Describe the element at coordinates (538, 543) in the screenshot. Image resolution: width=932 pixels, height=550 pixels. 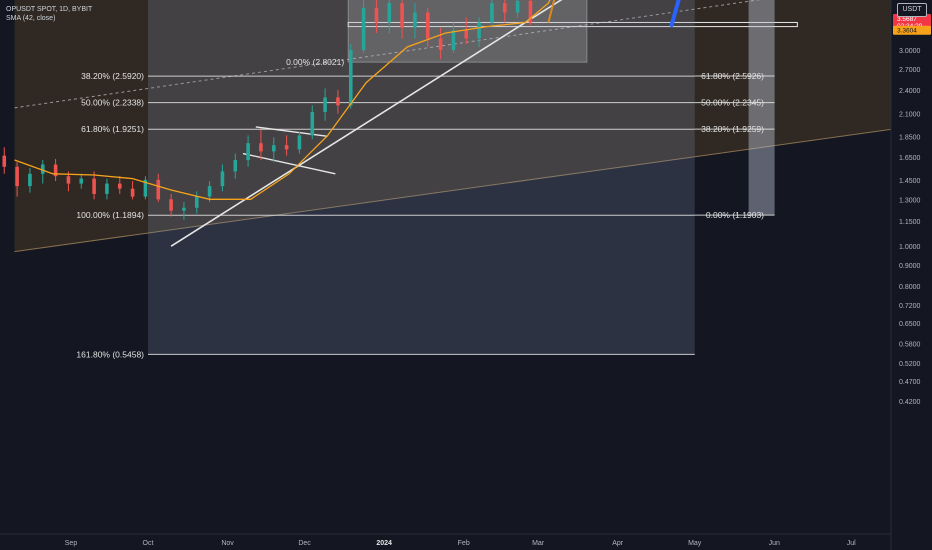
I see `time-axis-label: Mar` at that location.